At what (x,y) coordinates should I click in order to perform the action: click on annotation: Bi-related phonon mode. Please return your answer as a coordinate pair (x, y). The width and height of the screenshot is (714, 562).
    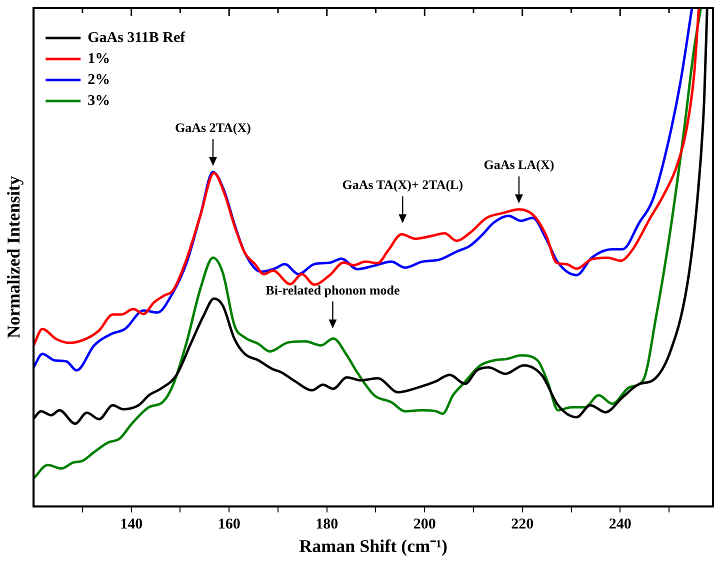
    Looking at the image, I should click on (333, 290).